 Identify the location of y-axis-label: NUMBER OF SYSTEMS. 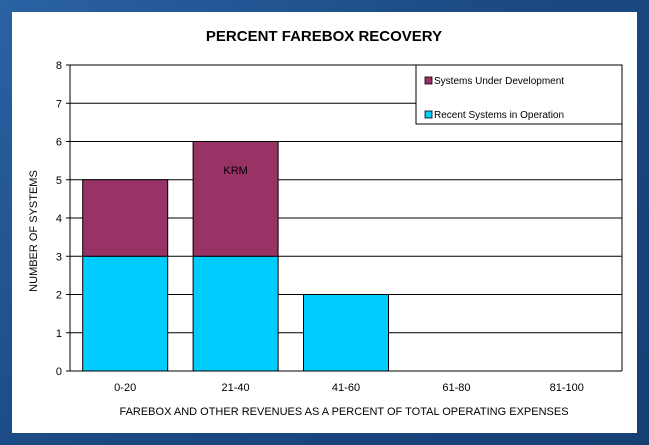
(34, 231).